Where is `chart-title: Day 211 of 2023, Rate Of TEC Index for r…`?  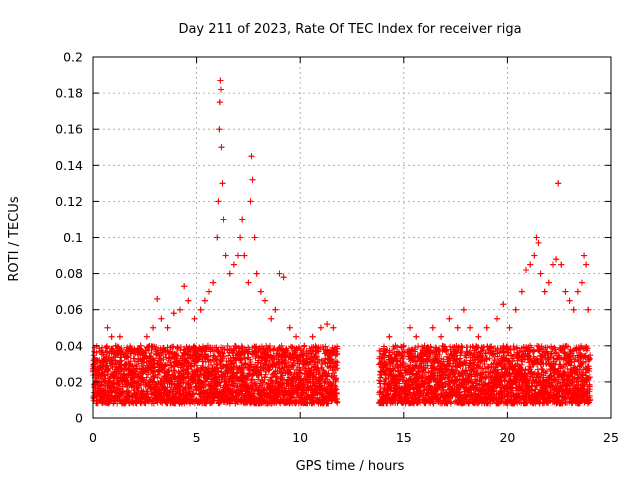
chart-title: Day 211 of 2023, Rate Of TEC Index for r… is located at coordinates (349, 29).